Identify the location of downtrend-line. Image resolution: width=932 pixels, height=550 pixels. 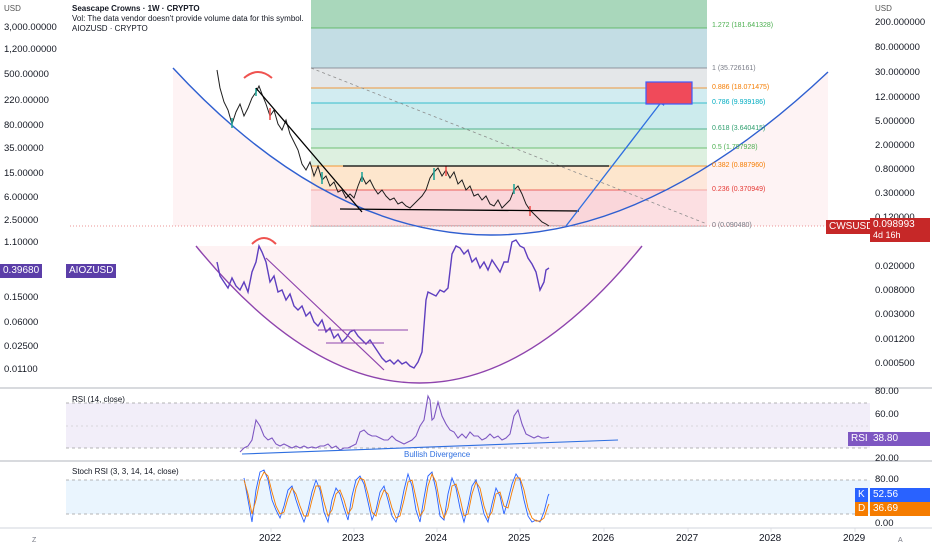
(309, 150).